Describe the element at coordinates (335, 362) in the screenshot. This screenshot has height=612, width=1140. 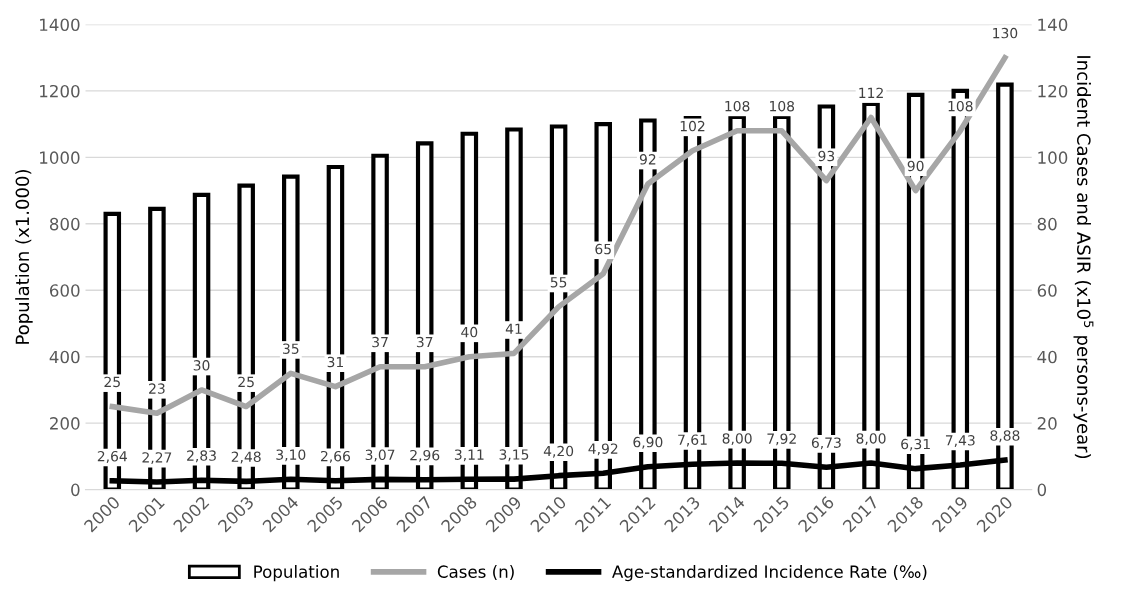
I see `data-label: 31` at that location.